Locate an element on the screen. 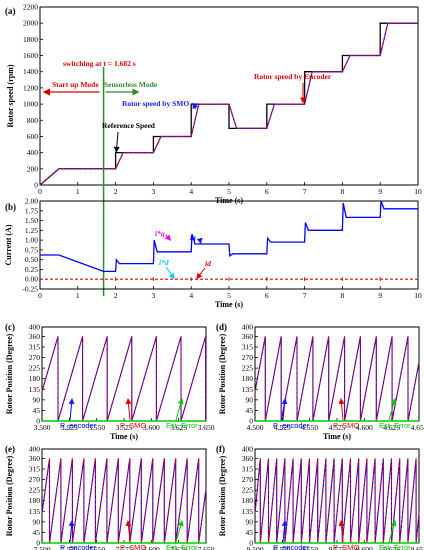  y-tick-label-b: 0.25 is located at coordinates (31, 269).